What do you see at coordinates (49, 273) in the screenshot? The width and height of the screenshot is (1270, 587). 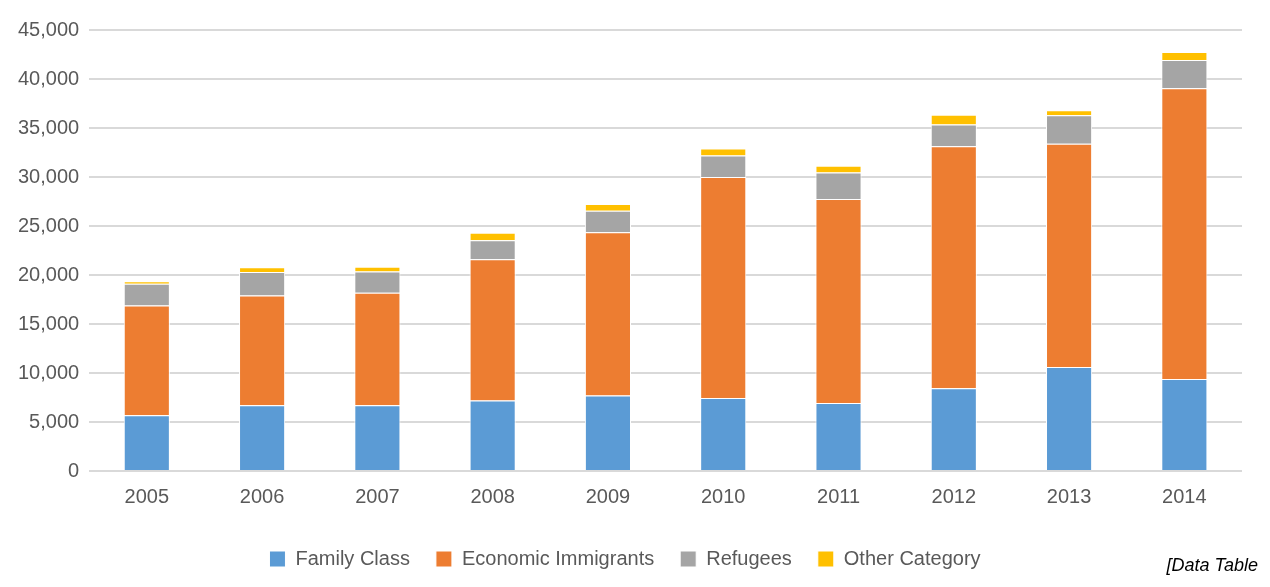 I see `y-tick-label: 20,000` at bounding box center [49, 273].